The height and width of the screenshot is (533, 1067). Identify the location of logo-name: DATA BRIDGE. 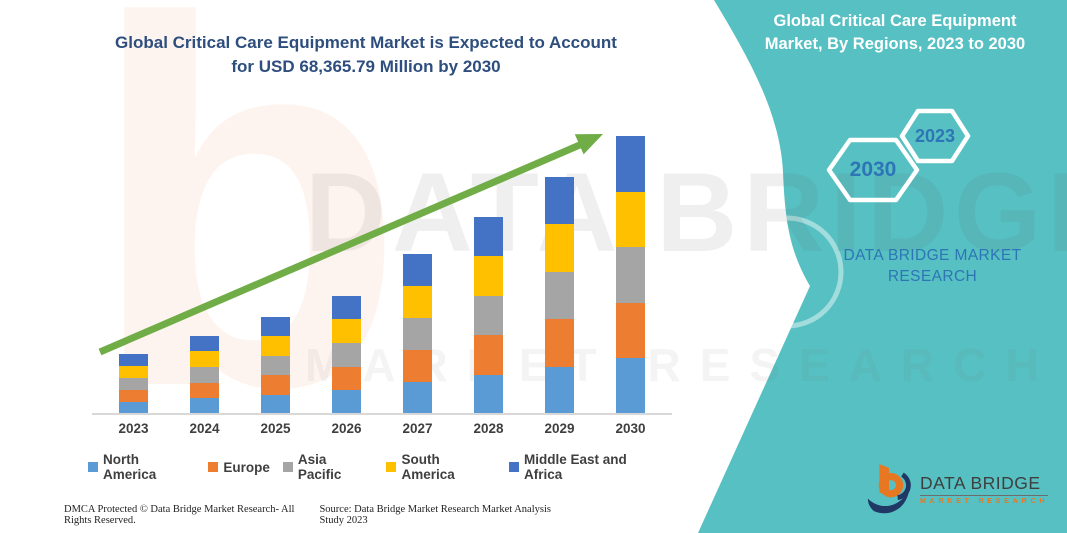
(984, 484).